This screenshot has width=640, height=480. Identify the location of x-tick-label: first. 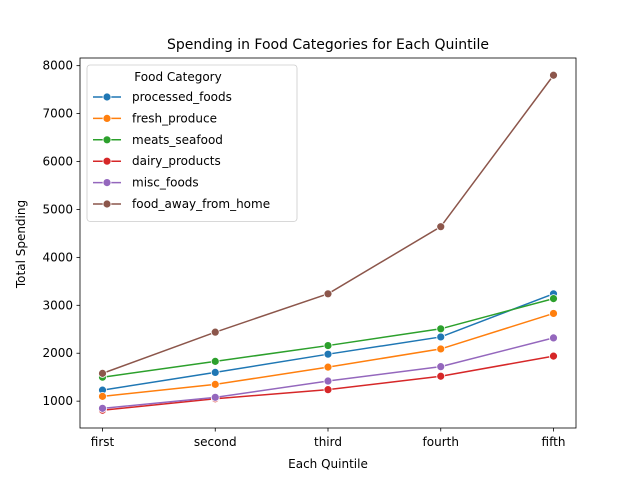
(103, 442).